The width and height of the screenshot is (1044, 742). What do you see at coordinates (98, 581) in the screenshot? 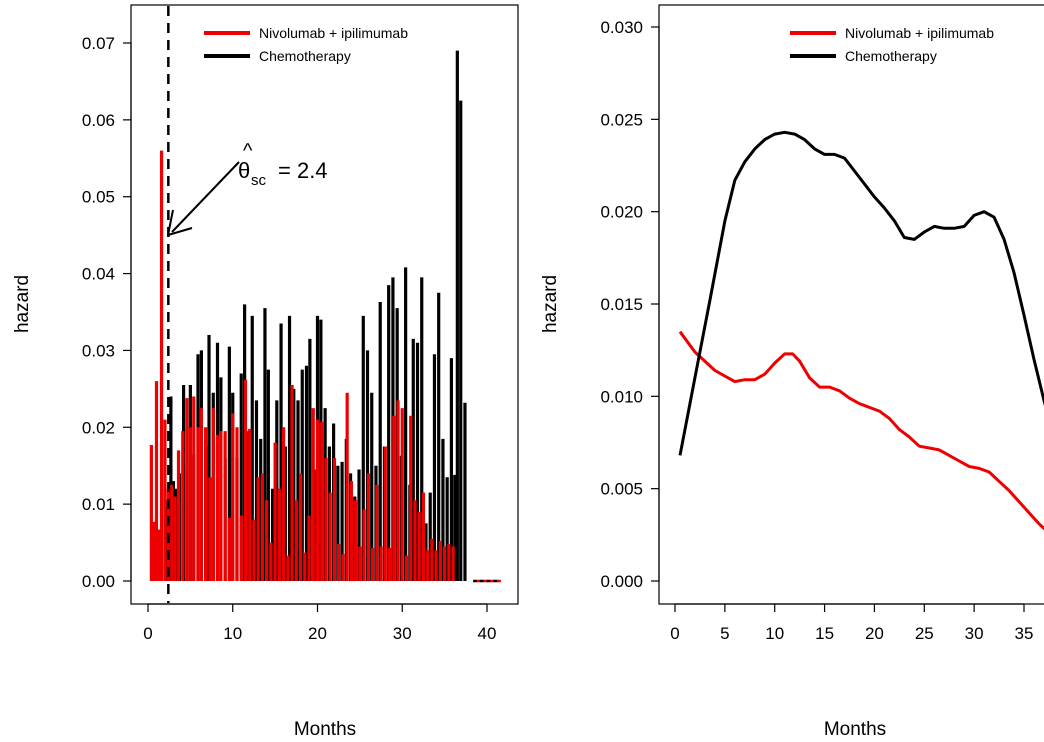
I see `left-y-tick-label: 0.00` at bounding box center [98, 581].